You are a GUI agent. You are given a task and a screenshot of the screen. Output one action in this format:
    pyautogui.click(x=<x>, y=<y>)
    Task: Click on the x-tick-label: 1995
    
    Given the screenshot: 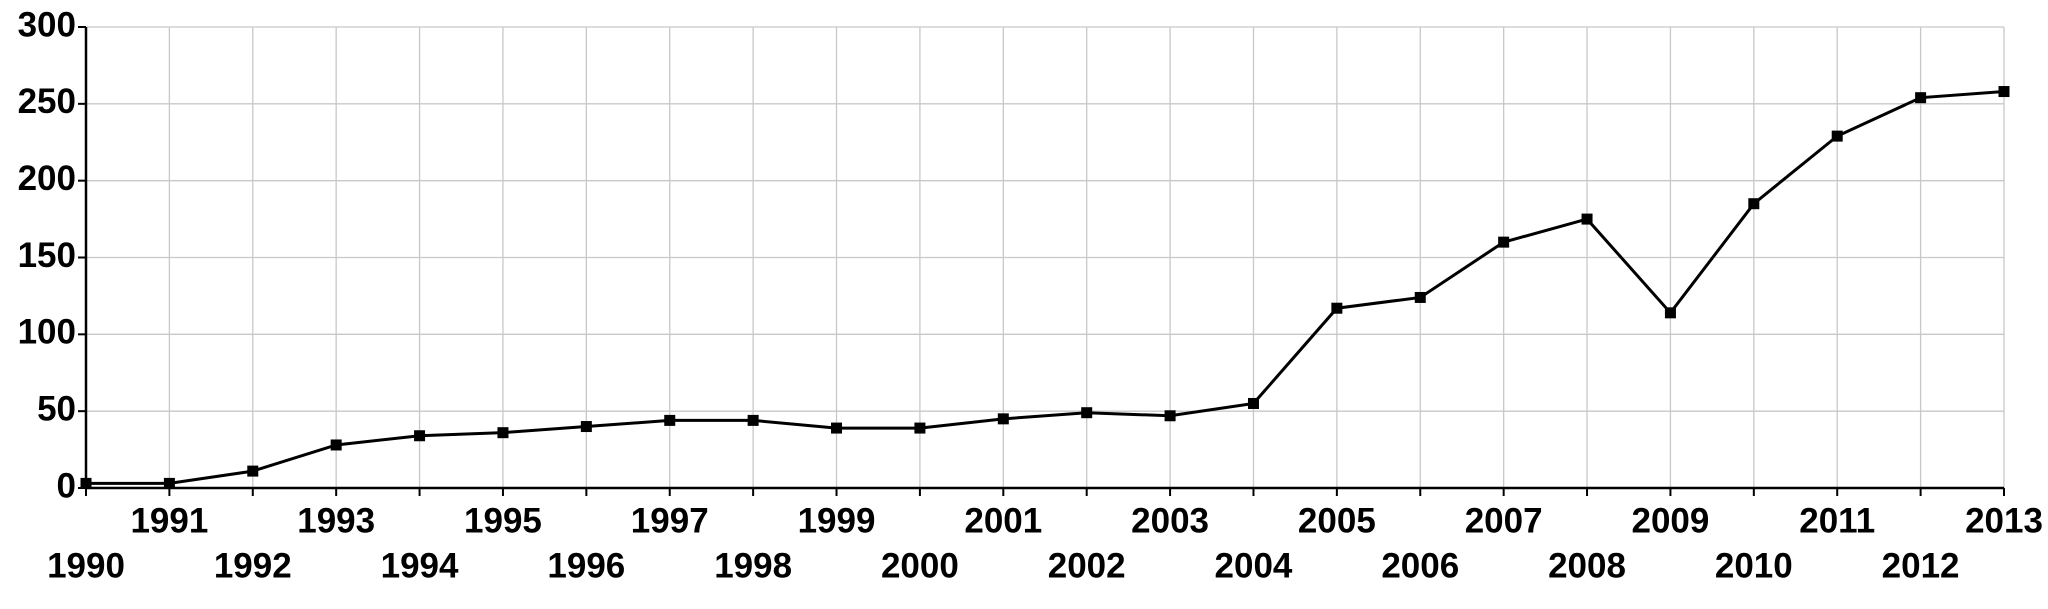 What is the action you would take?
    pyautogui.click(x=503, y=520)
    